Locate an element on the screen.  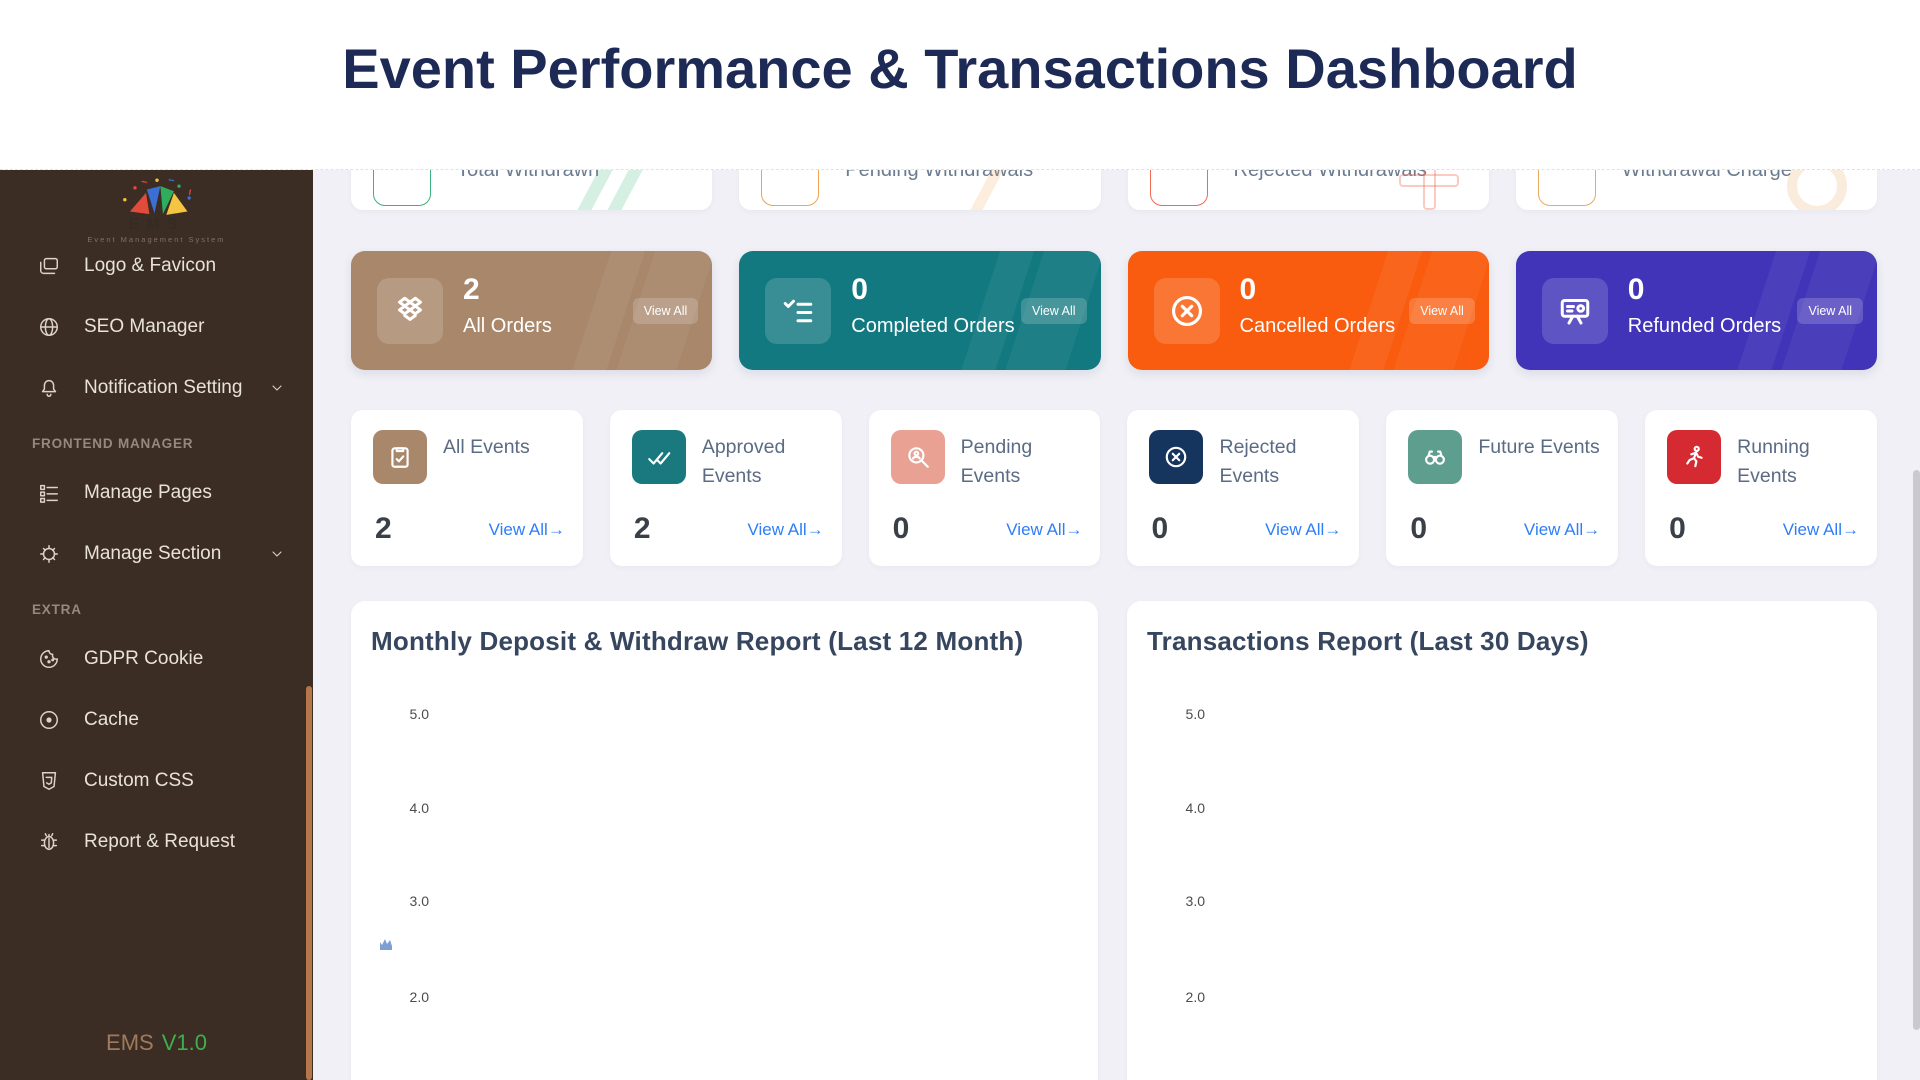
runner-icon is located at coordinates (1694, 457).